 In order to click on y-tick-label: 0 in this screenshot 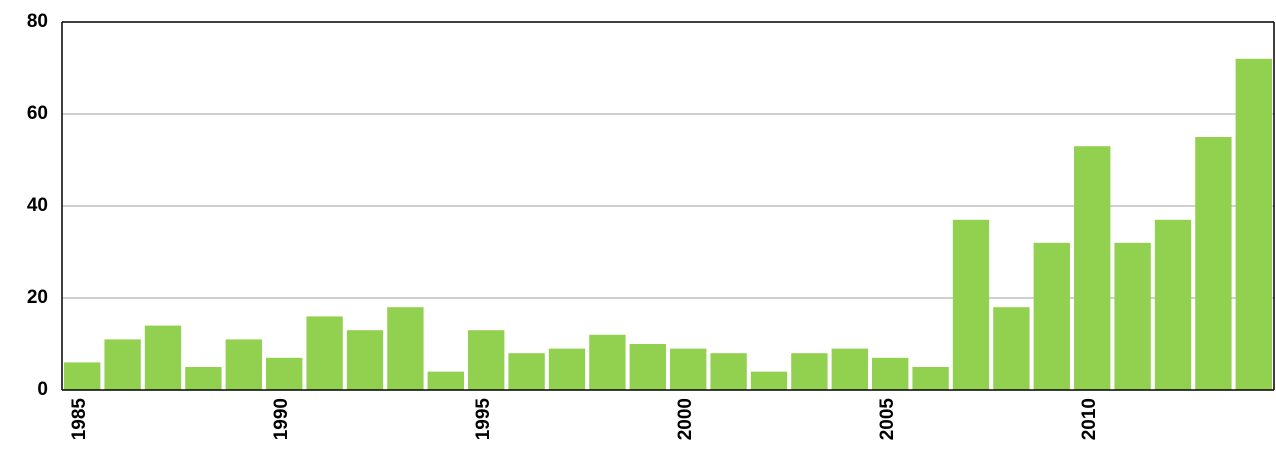, I will do `click(42, 389)`.